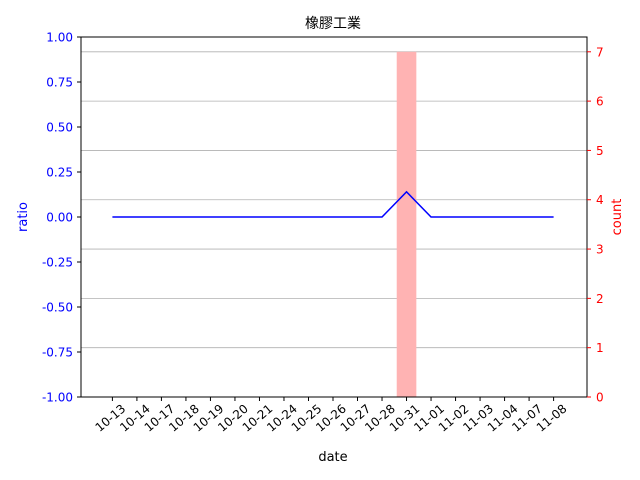 The image size is (640, 480). Describe the element at coordinates (332, 457) in the screenshot. I see `x-axis-label: date` at that location.